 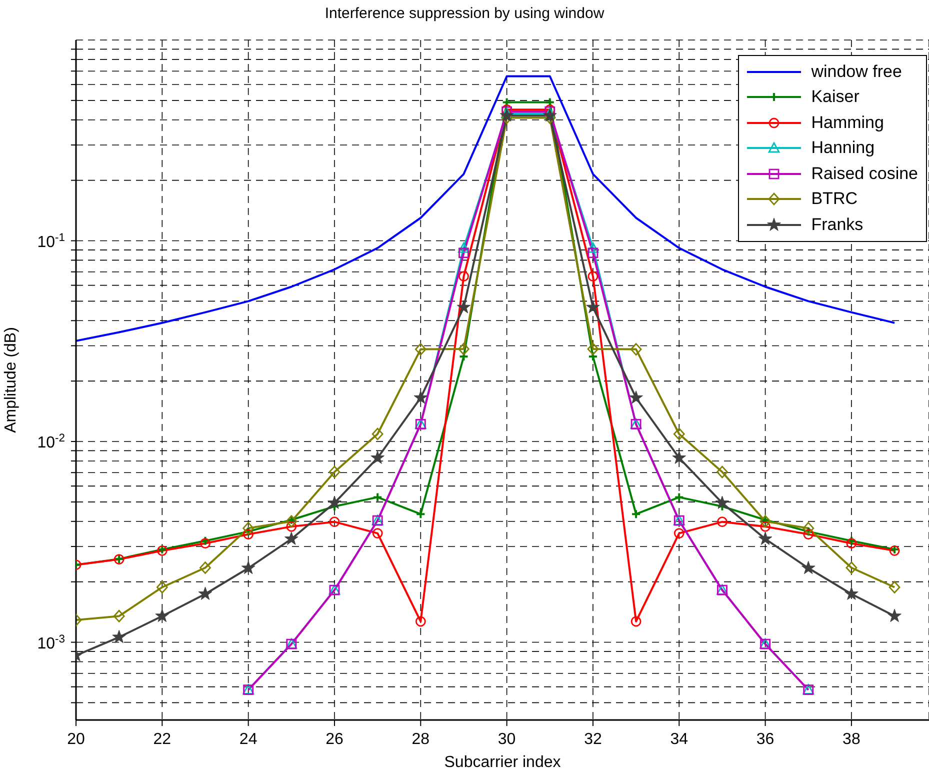 What do you see at coordinates (76, 739) in the screenshot?
I see `x-tick-label: 20` at bounding box center [76, 739].